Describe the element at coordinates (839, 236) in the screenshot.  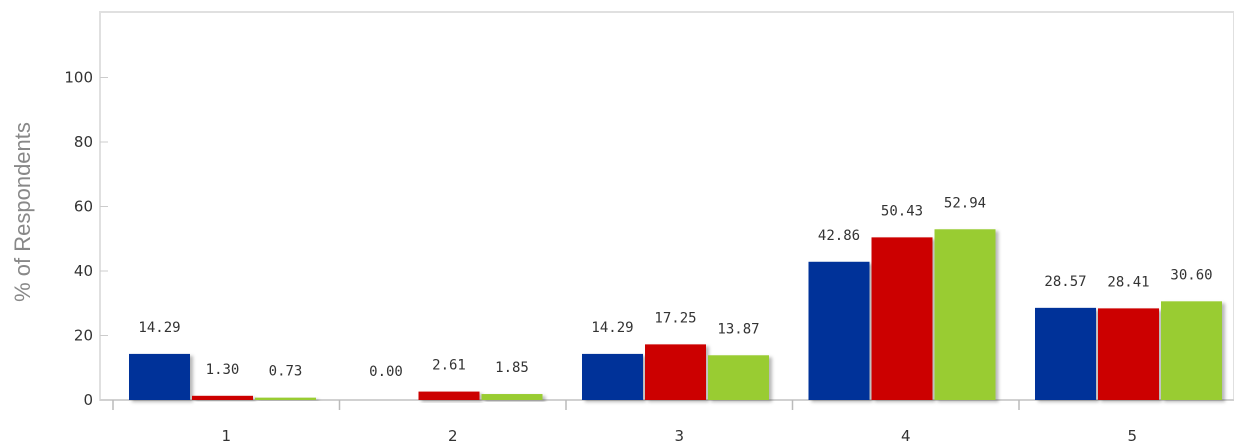
I see `data-label: 42.86` at that location.